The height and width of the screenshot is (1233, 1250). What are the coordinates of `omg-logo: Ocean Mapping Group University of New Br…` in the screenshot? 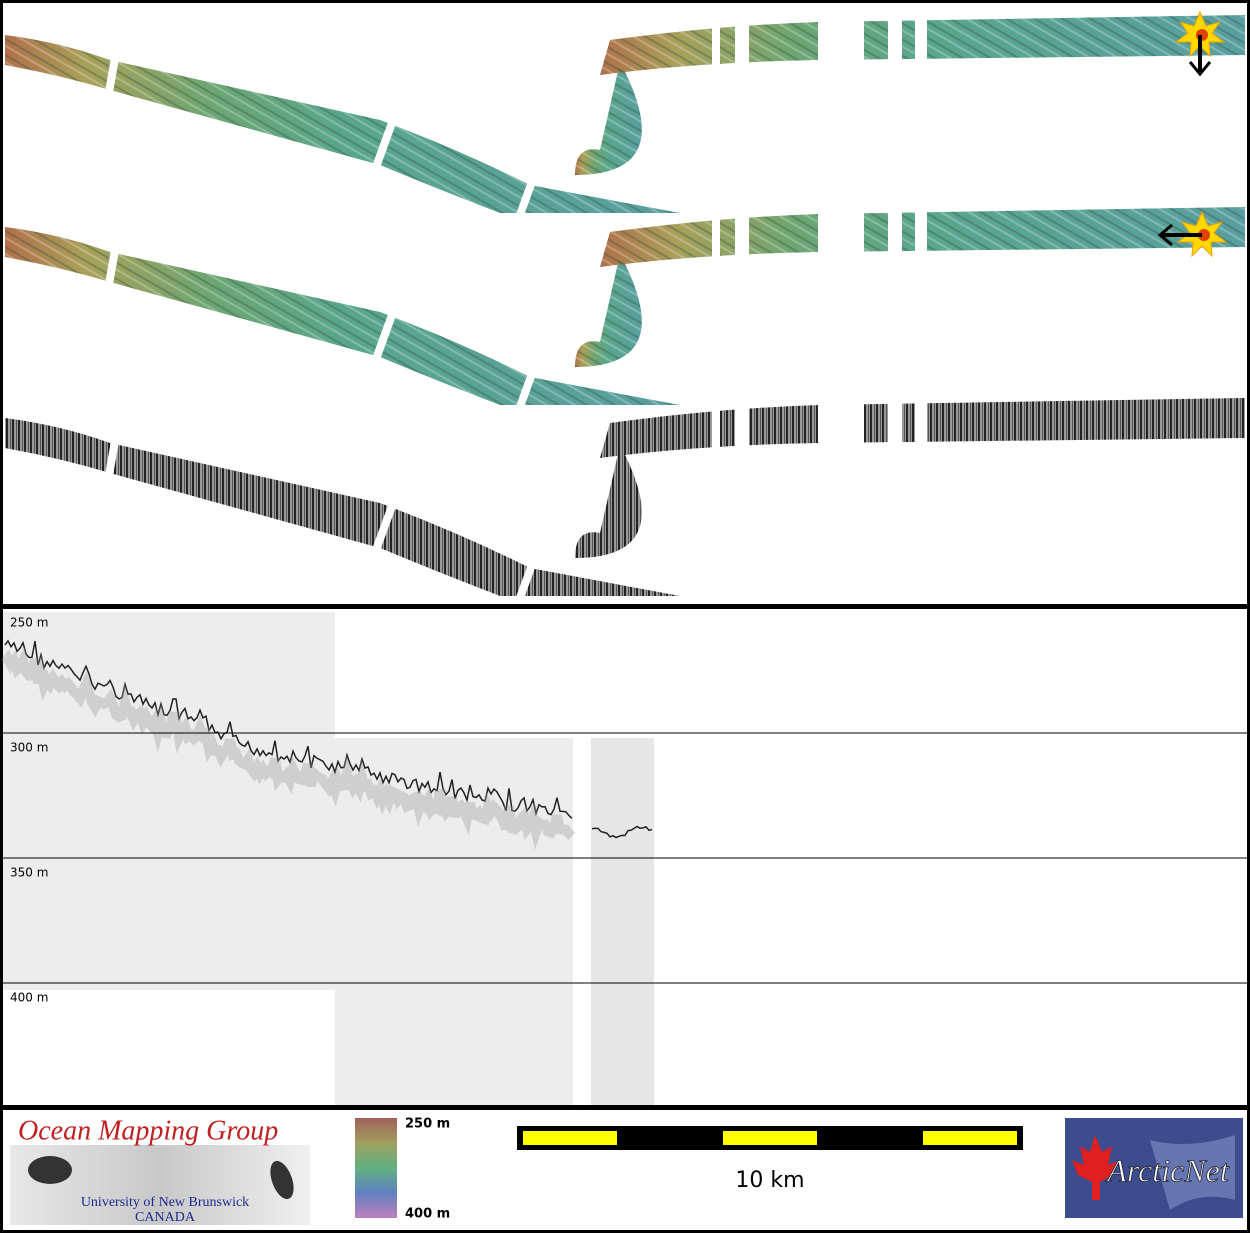 It's located at (160, 1170).